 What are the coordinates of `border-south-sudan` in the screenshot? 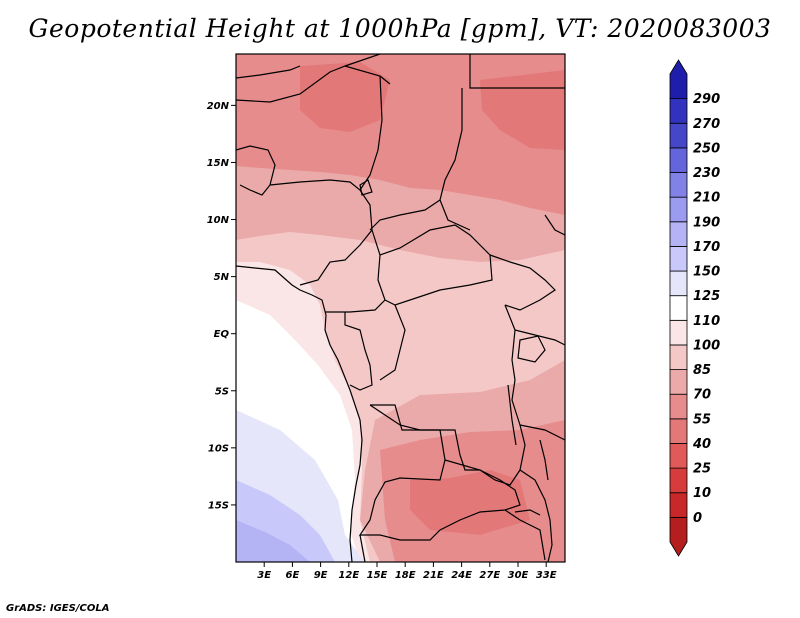 It's located at (522, 282).